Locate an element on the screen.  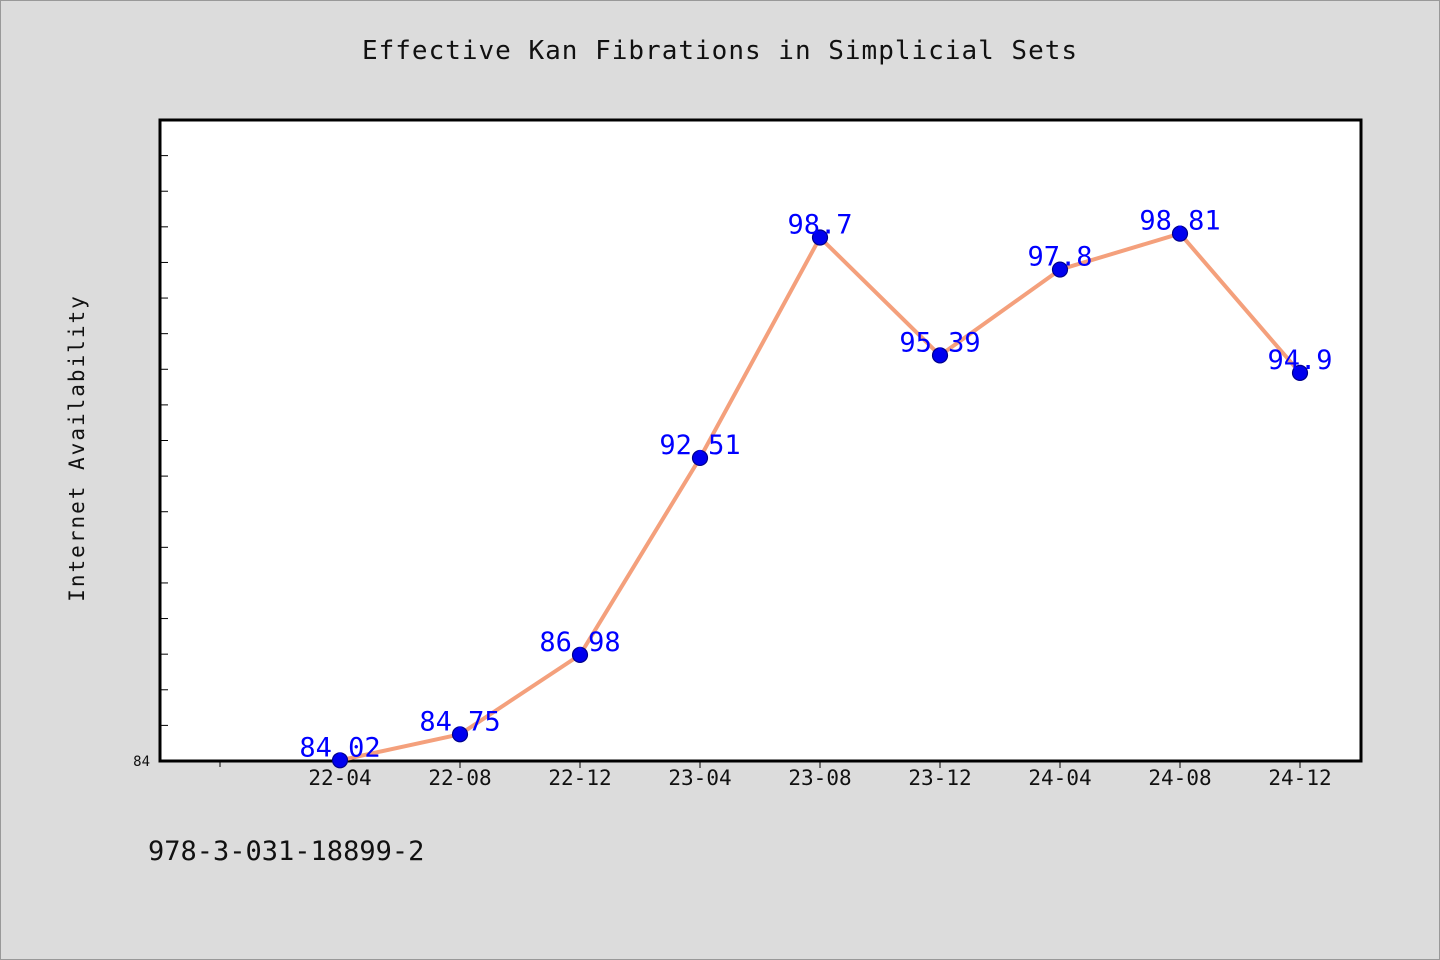
data-label: 94.9 is located at coordinates (1299, 360).